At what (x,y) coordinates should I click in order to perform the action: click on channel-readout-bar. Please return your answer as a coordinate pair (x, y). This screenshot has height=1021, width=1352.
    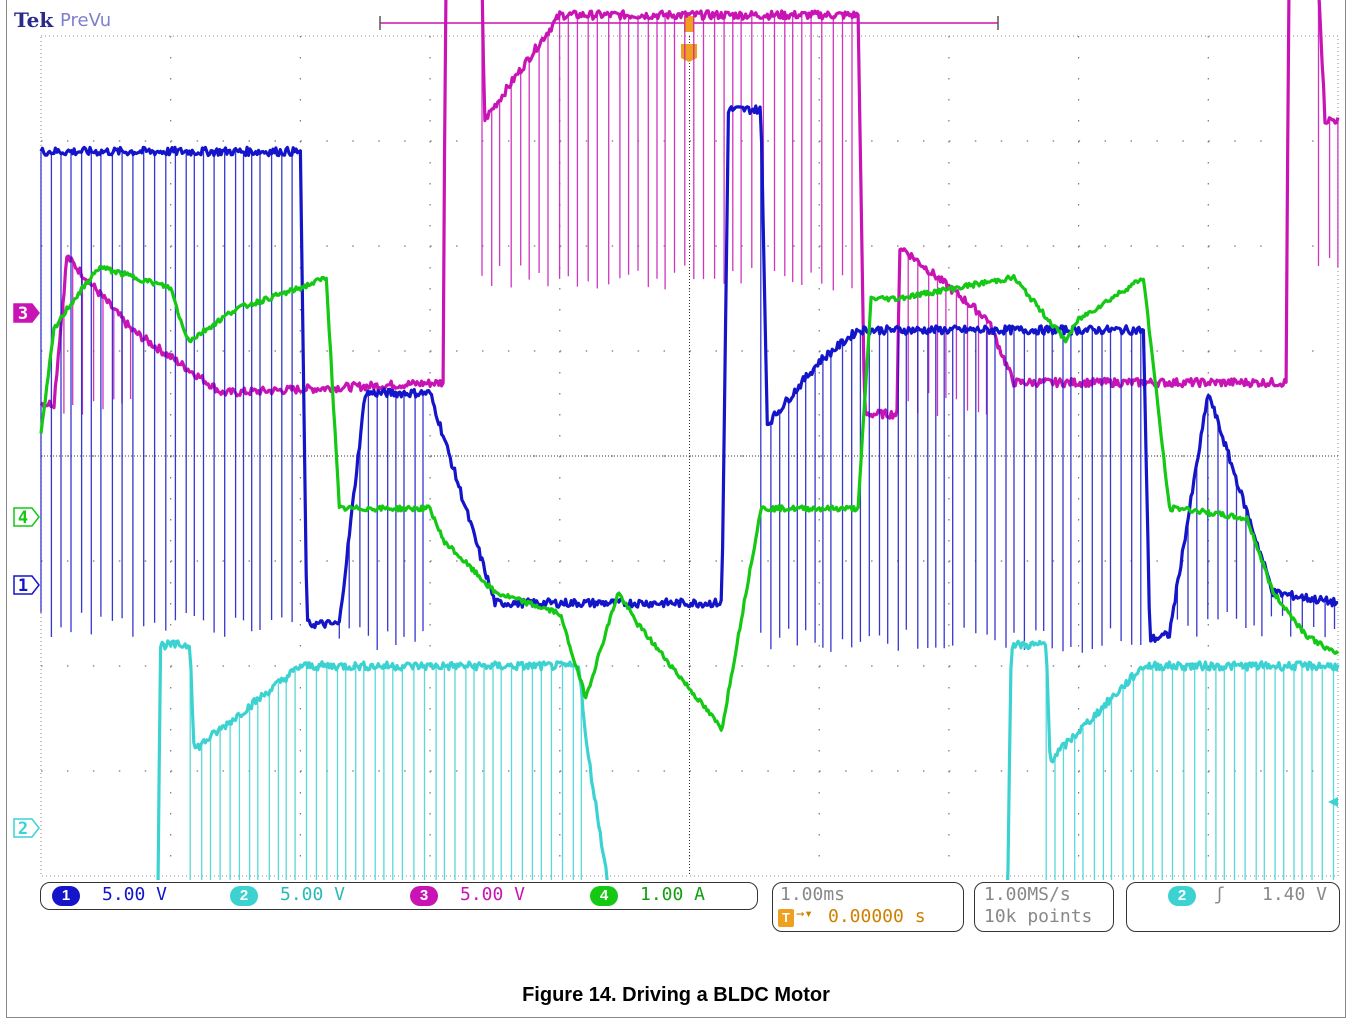
    Looking at the image, I should click on (399, 896).